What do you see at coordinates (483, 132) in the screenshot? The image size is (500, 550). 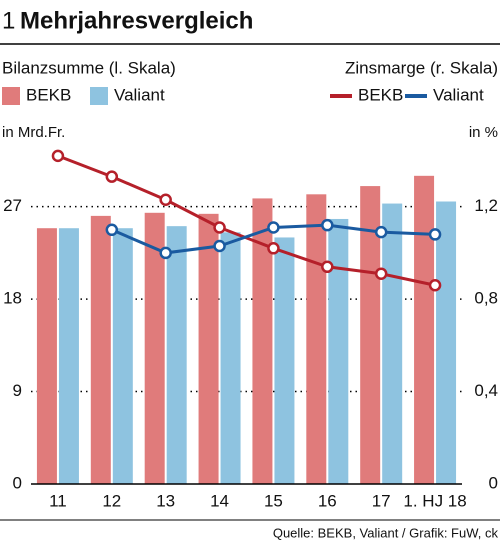 I see `y2-unit: in %` at bounding box center [483, 132].